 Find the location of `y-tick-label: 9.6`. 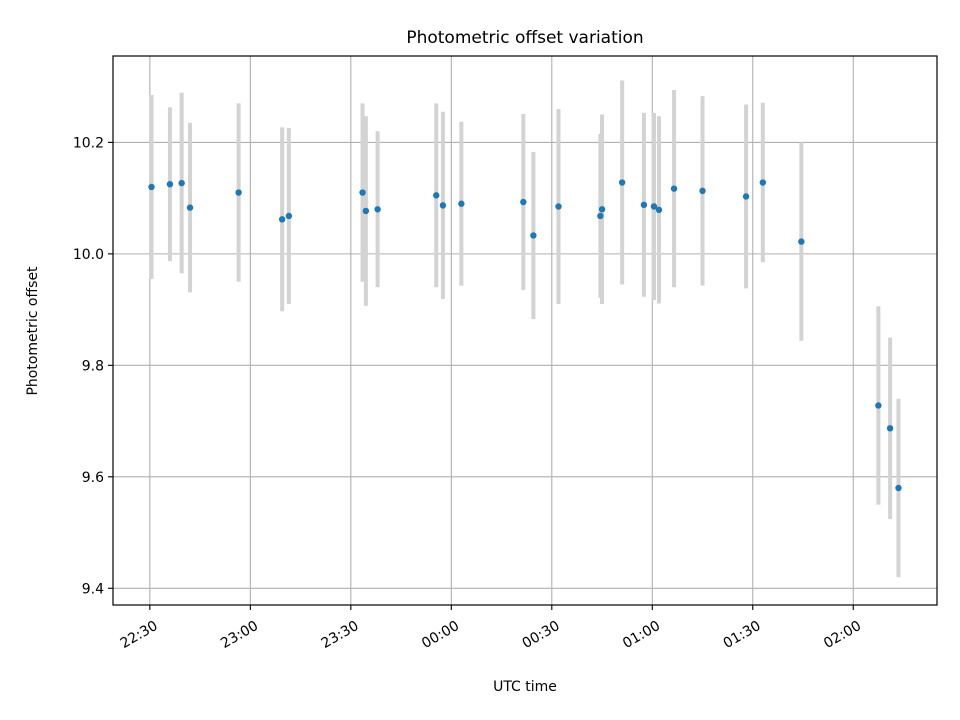

y-tick-label: 9.6 is located at coordinates (93, 478).